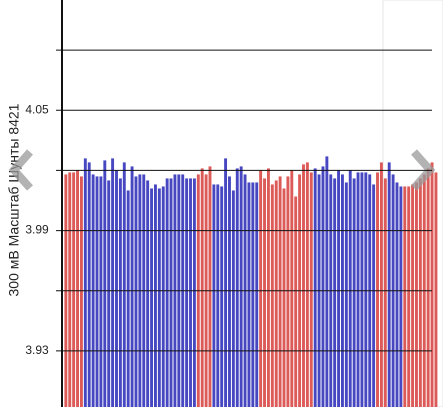  I want to click on panel-edge, so click(412, 203).